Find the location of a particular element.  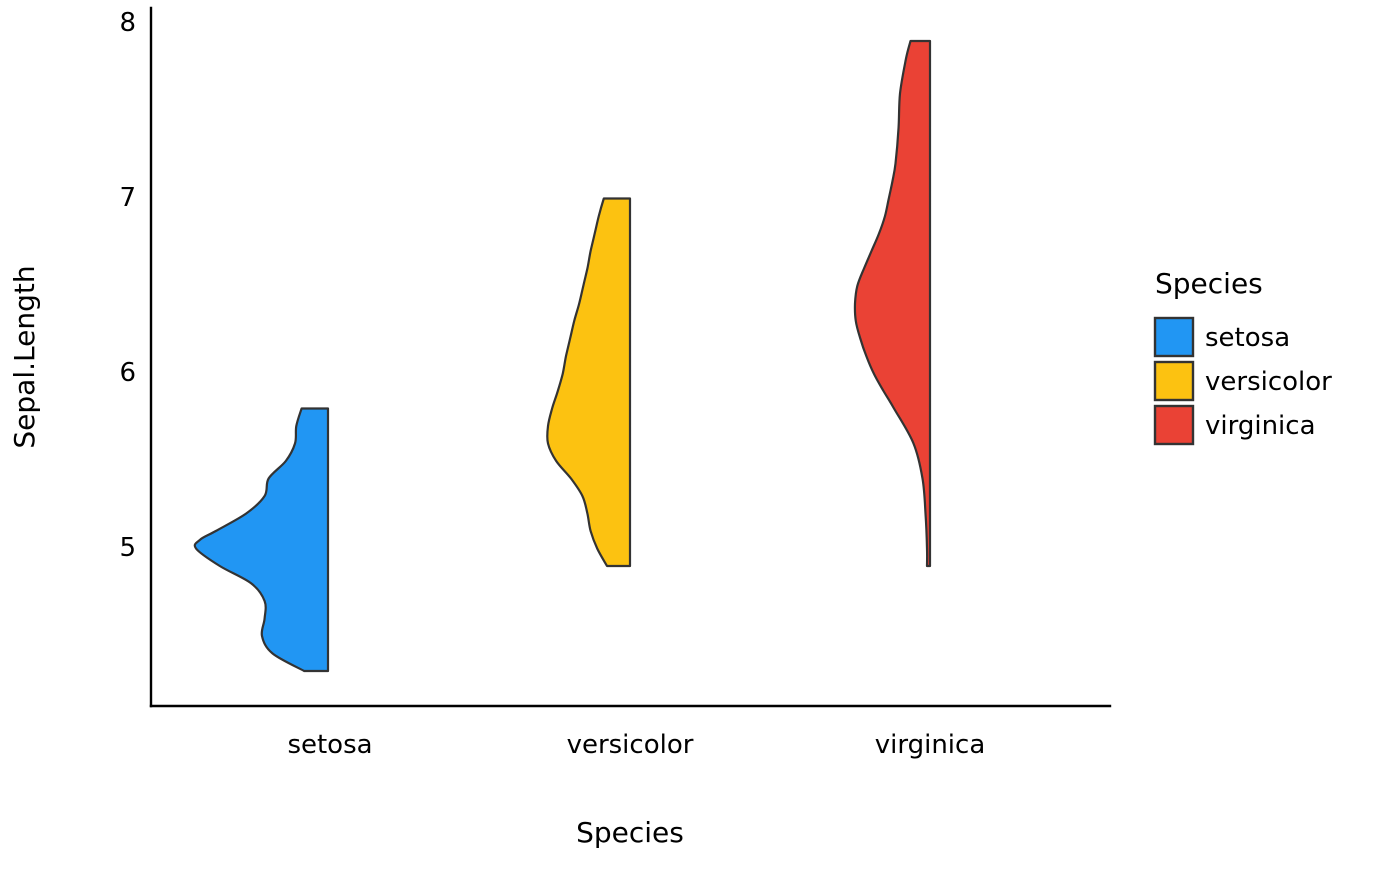

legend-title: Species is located at coordinates (1209, 283).